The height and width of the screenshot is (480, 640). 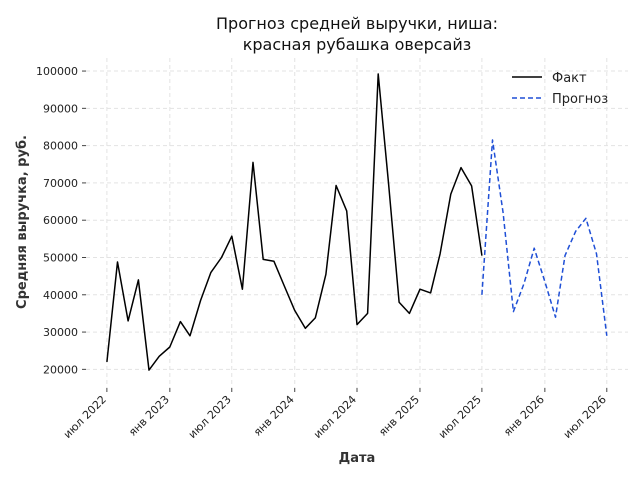 I want to click on x-tick-label: июл 2022, so click(x=85, y=417).